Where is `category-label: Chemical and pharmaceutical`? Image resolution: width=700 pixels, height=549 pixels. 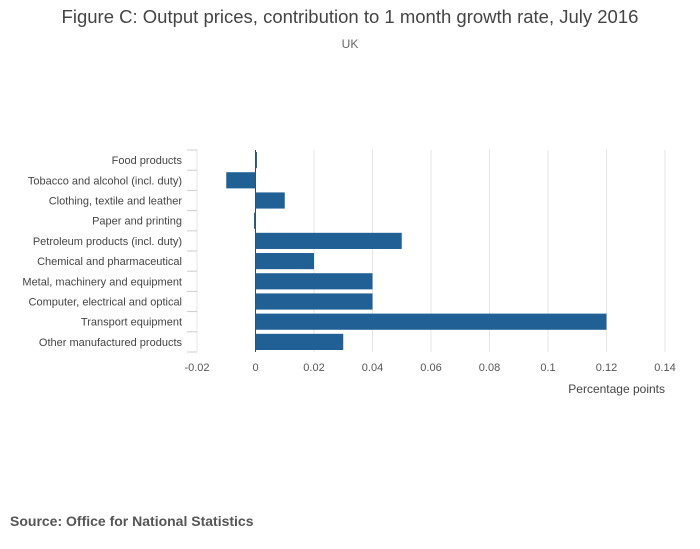
category-label: Chemical and pharmaceutical is located at coordinates (109, 262).